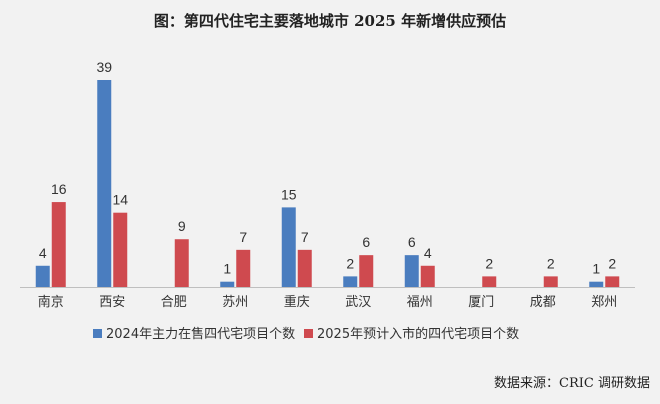  I want to click on x-tick-label: 郑州, so click(604, 302).